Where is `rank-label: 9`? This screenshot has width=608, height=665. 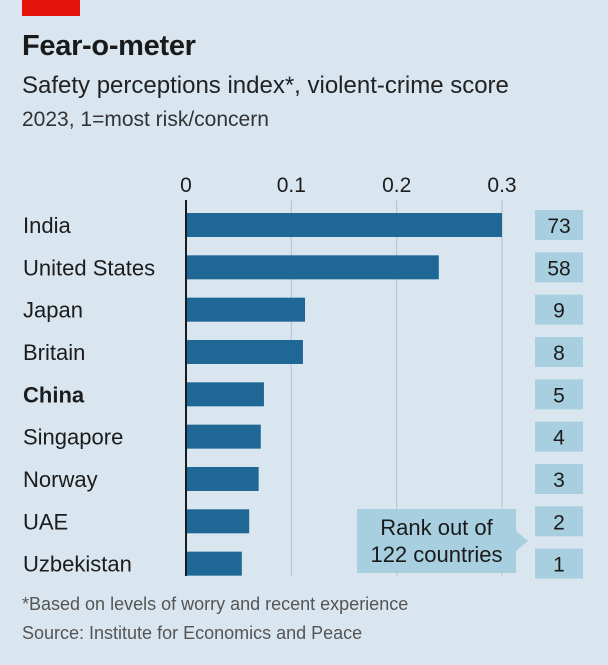 rank-label: 9 is located at coordinates (559, 311).